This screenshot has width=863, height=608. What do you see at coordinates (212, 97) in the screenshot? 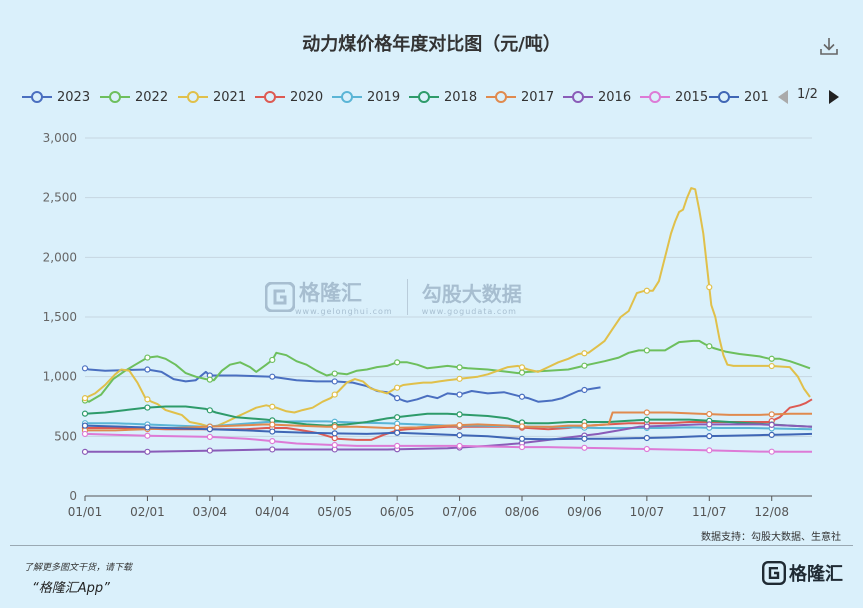
I see `legend-item-2021: 2021` at bounding box center [212, 97].